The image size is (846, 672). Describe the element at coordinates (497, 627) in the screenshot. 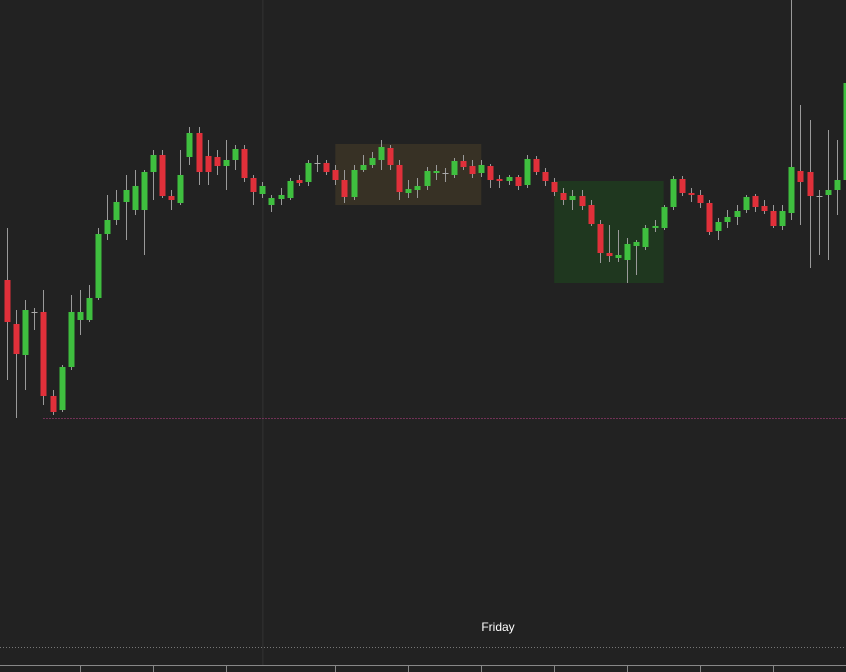

I see `day-label: Friday` at that location.